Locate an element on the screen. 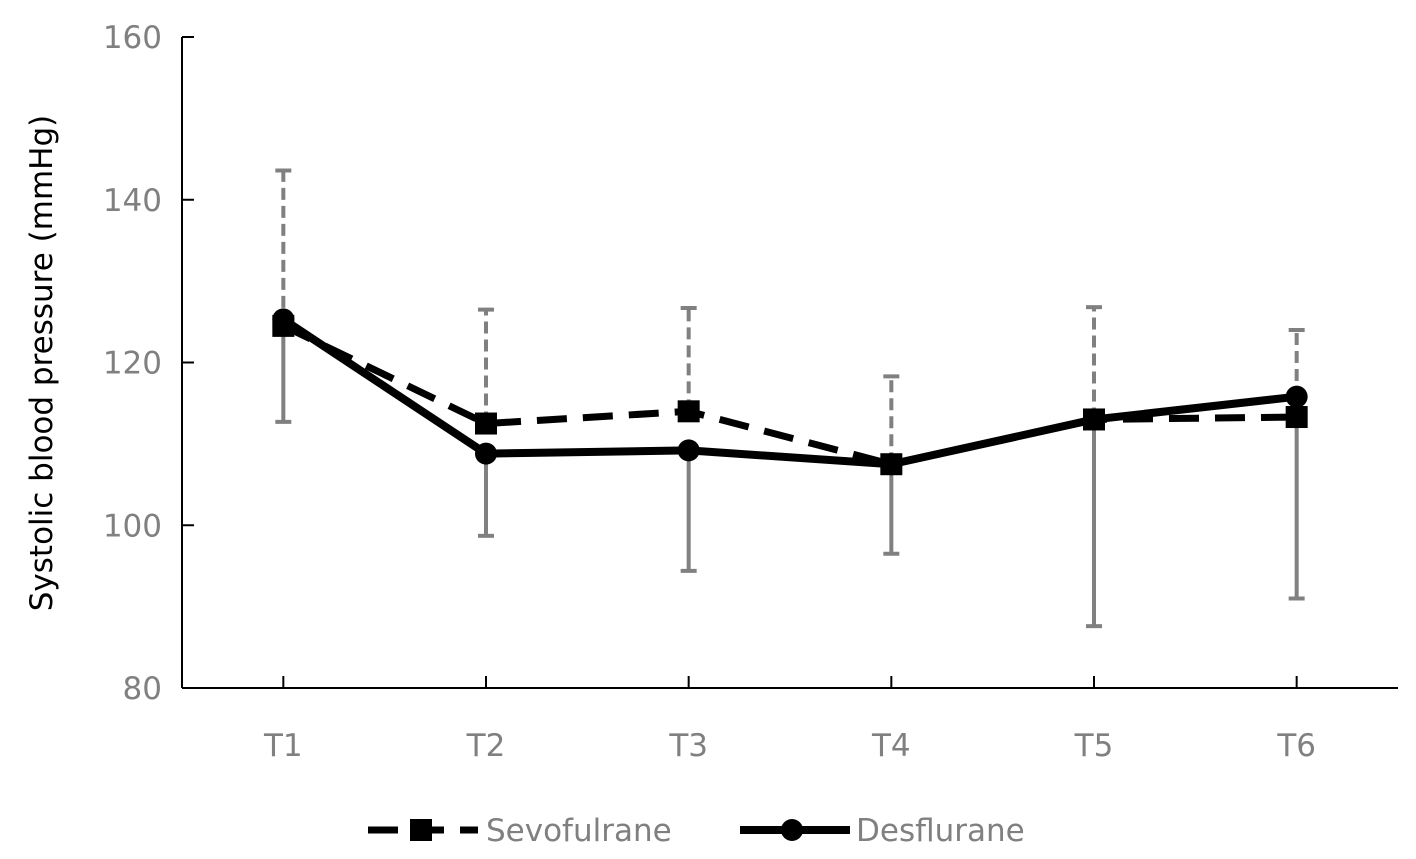 The width and height of the screenshot is (1416, 859). x-tick-label: T6 is located at coordinates (1296, 746).